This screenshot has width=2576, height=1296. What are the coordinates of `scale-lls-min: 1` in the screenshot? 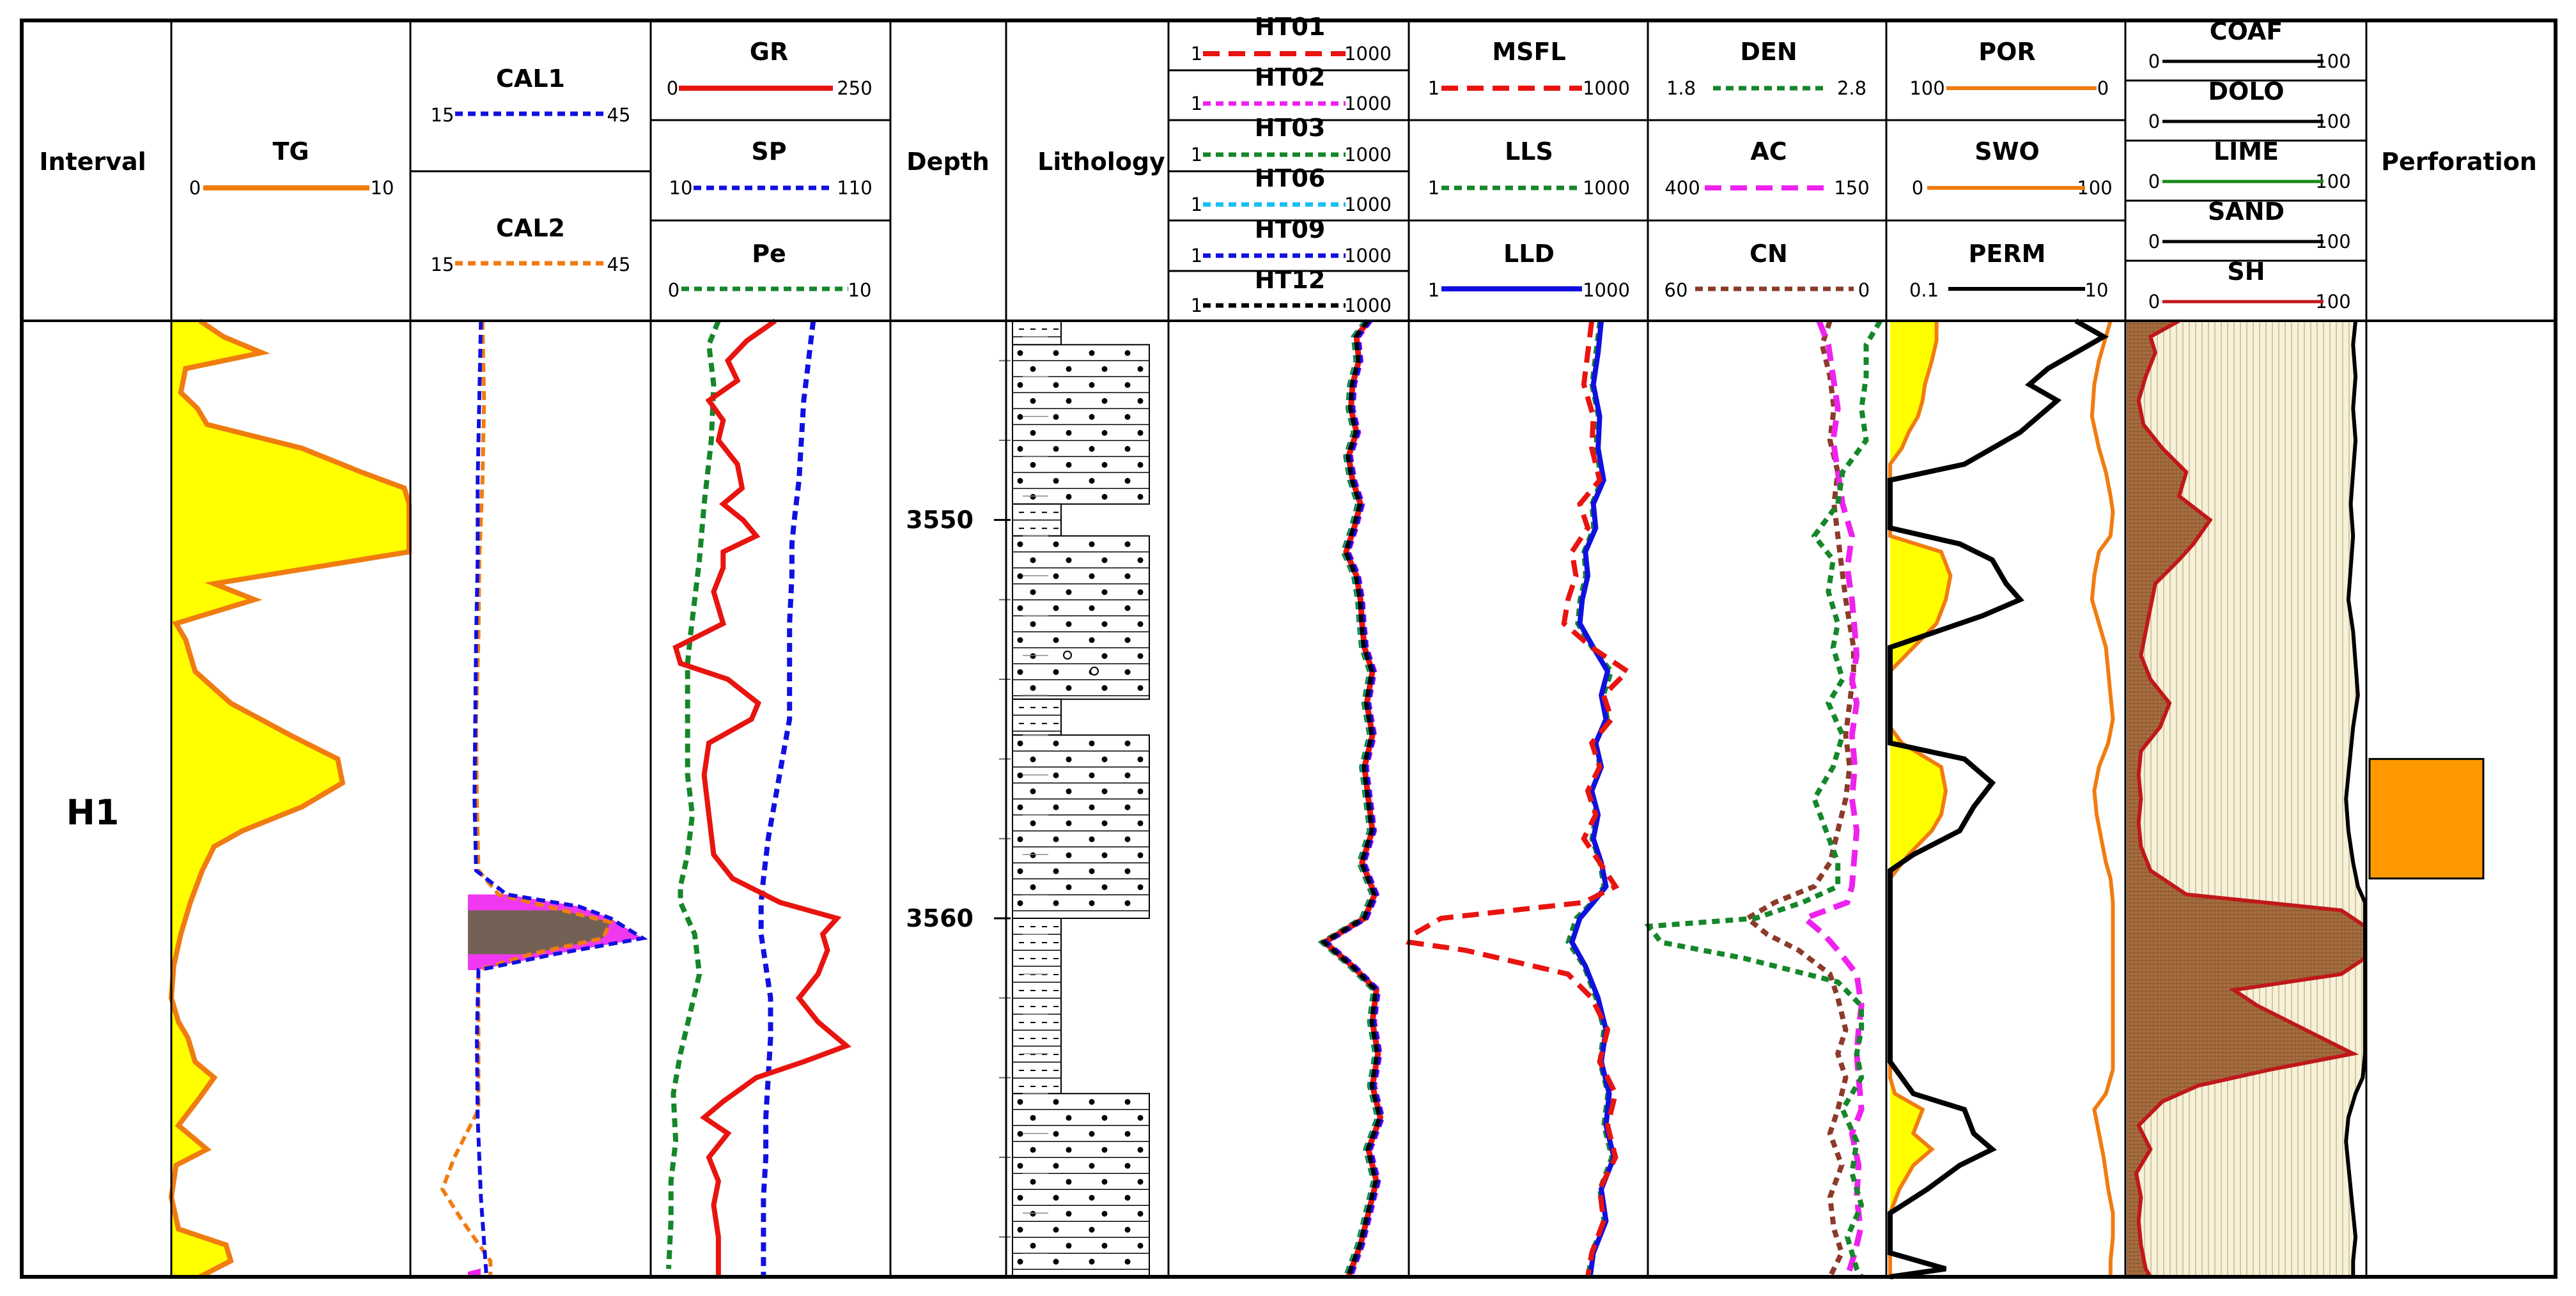 It's located at (1434, 188).